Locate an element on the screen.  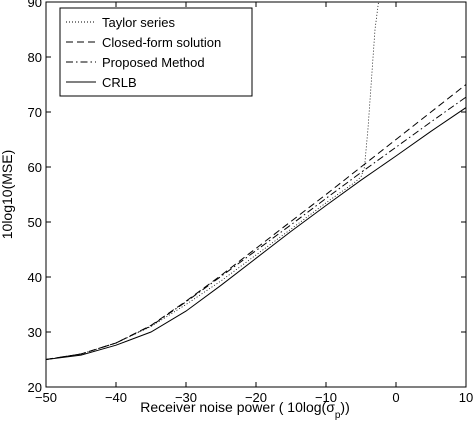
legend-label: Closed-form solution is located at coordinates (161, 42).